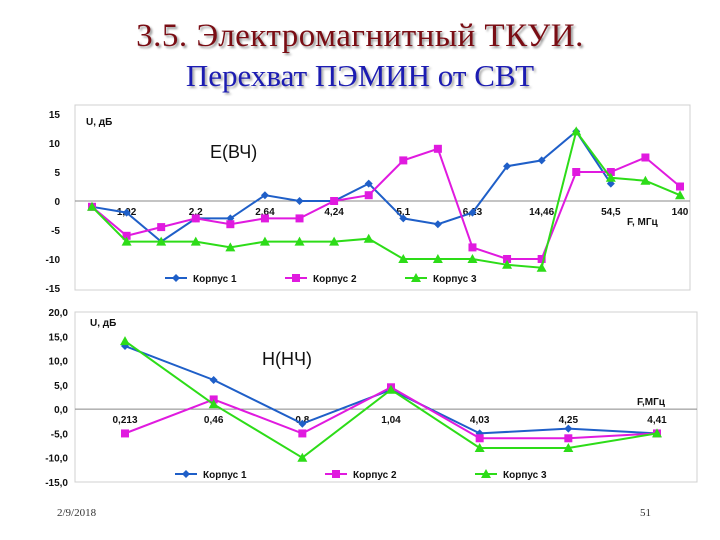  Describe the element at coordinates (214, 420) in the screenshot. I see `x-tick-label: 0,46` at that location.